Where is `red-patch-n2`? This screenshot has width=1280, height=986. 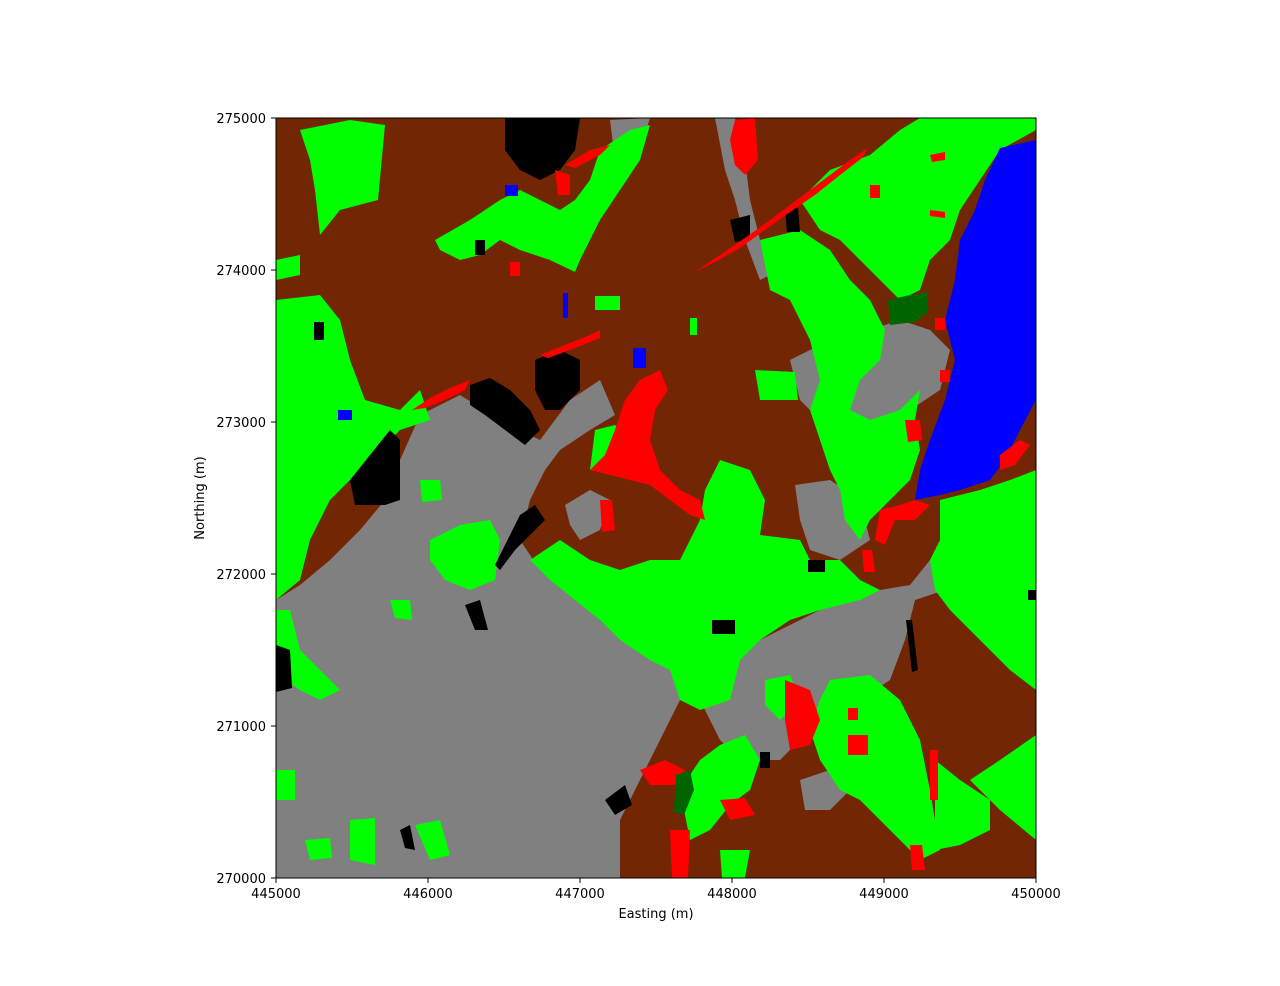 red-patch-n2 is located at coordinates (937, 157).